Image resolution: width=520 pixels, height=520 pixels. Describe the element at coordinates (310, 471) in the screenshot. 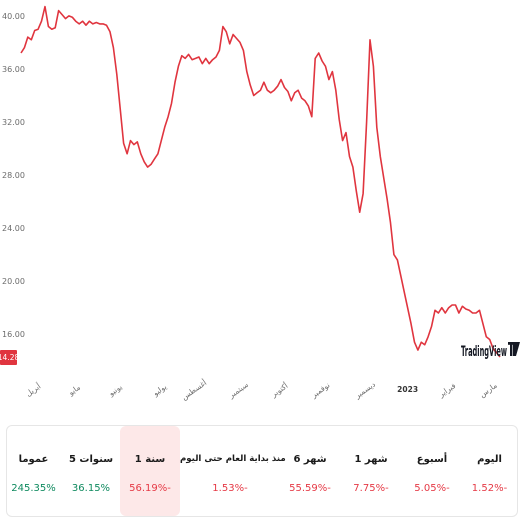

I see `perf-period-3: 6 شهر 55.59%-` at that location.